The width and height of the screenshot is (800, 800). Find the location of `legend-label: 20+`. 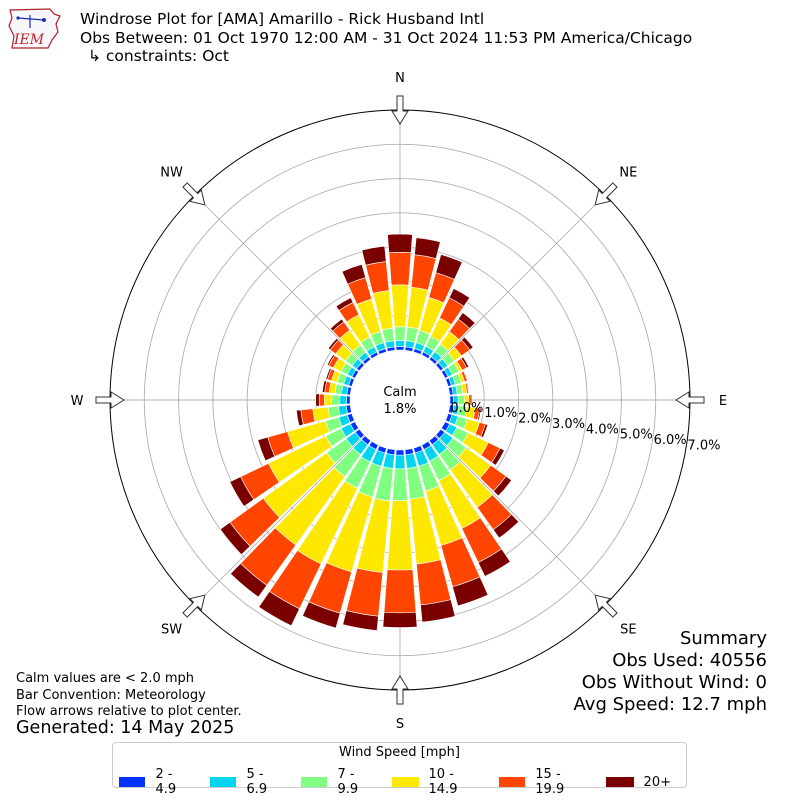

legend-label: 20+ is located at coordinates (657, 782).